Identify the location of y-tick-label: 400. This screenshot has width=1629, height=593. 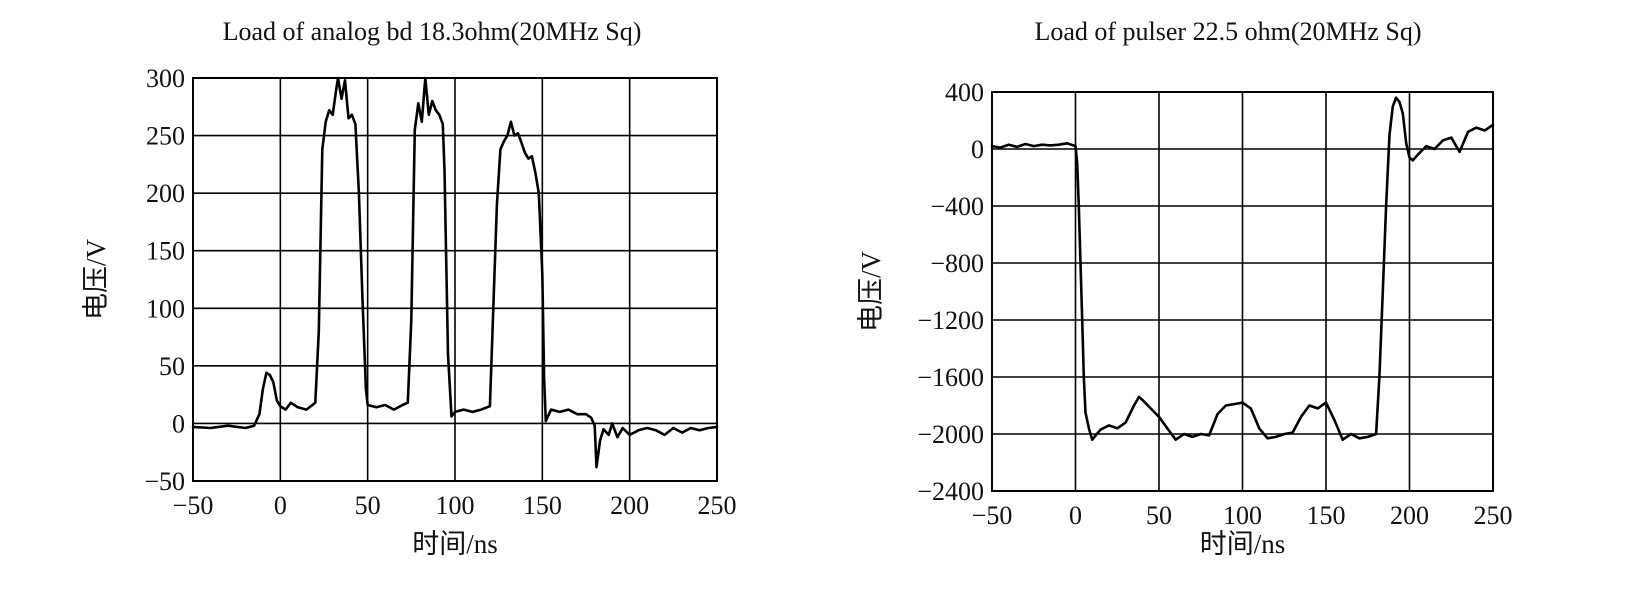
(964, 92).